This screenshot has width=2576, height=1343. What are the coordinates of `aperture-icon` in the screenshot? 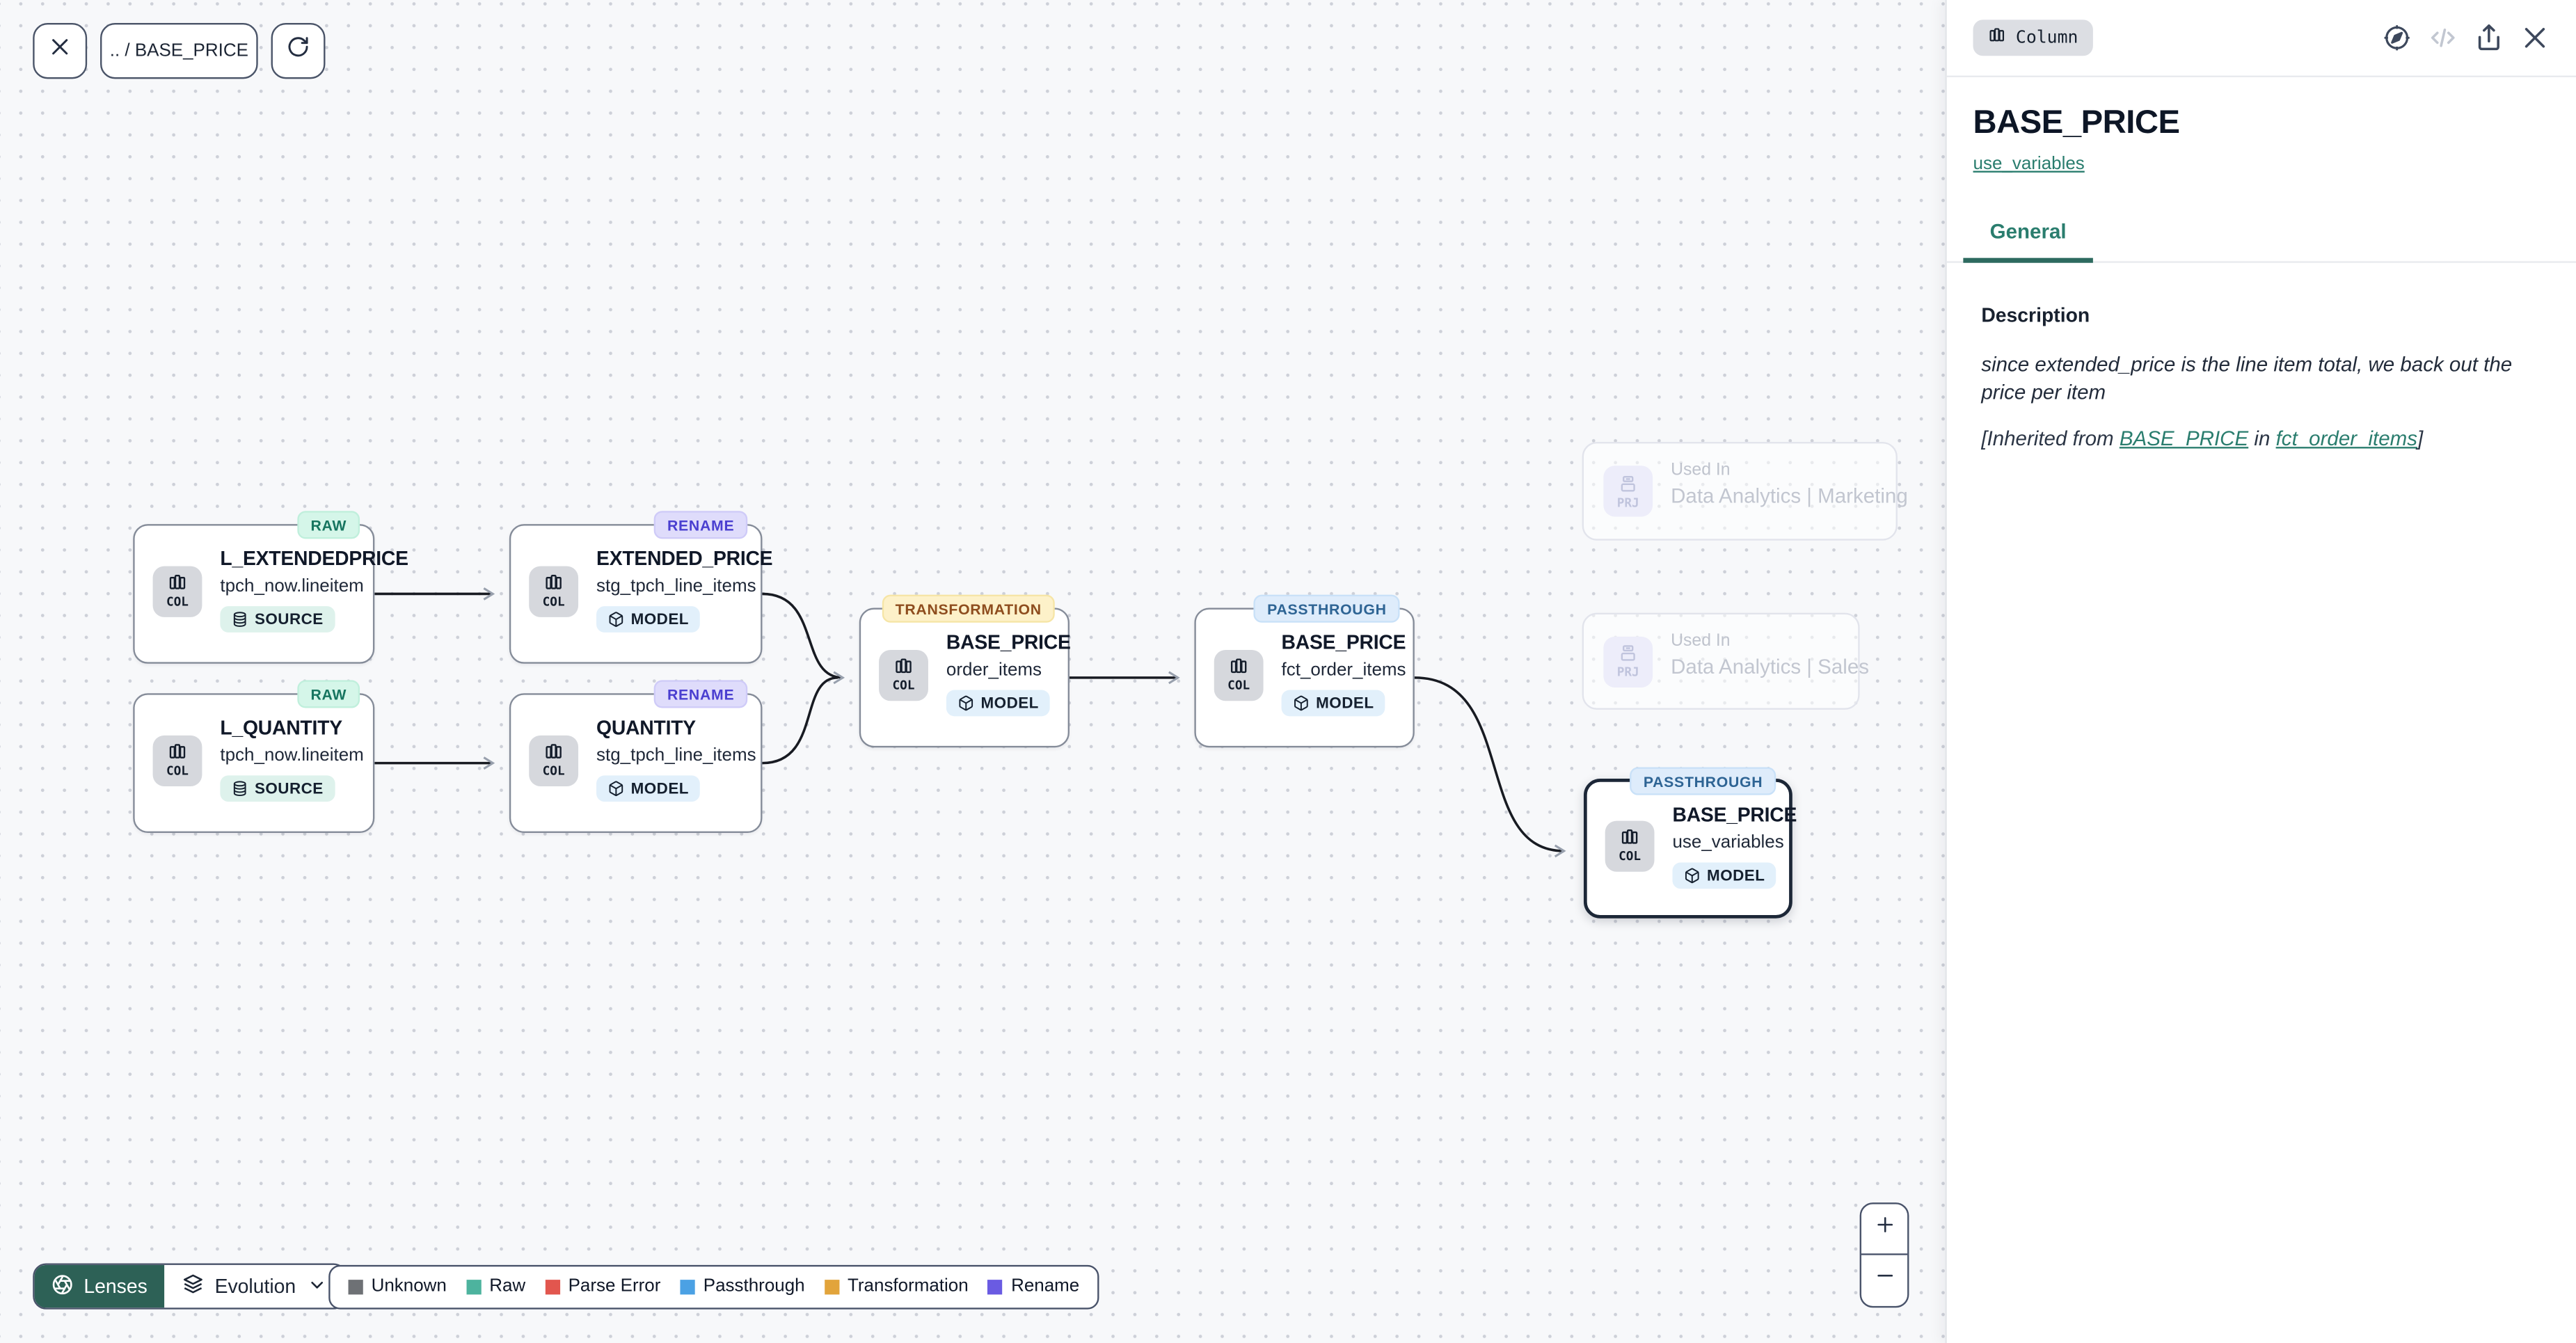 It's located at (62, 1286).